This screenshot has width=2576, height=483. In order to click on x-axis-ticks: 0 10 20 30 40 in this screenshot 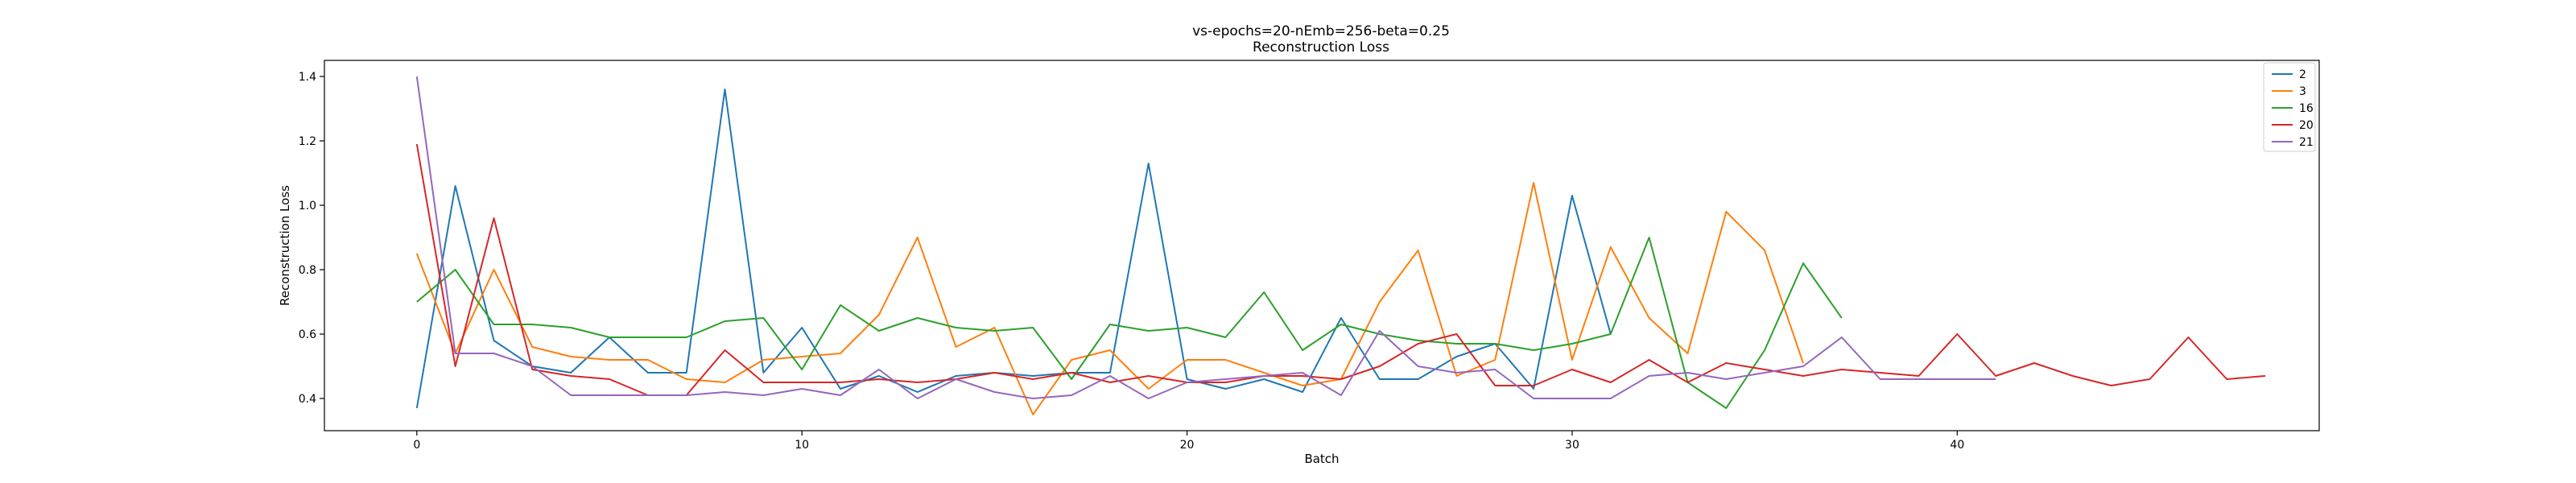, I will do `click(1188, 442)`.